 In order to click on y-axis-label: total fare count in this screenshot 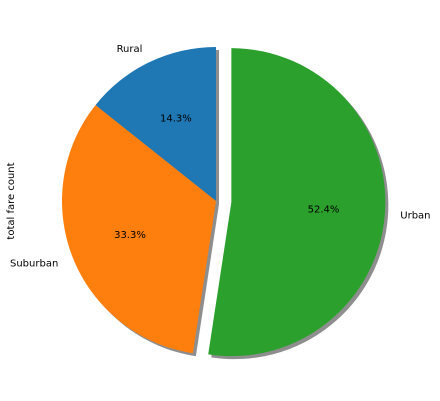, I will do `click(11, 200)`.